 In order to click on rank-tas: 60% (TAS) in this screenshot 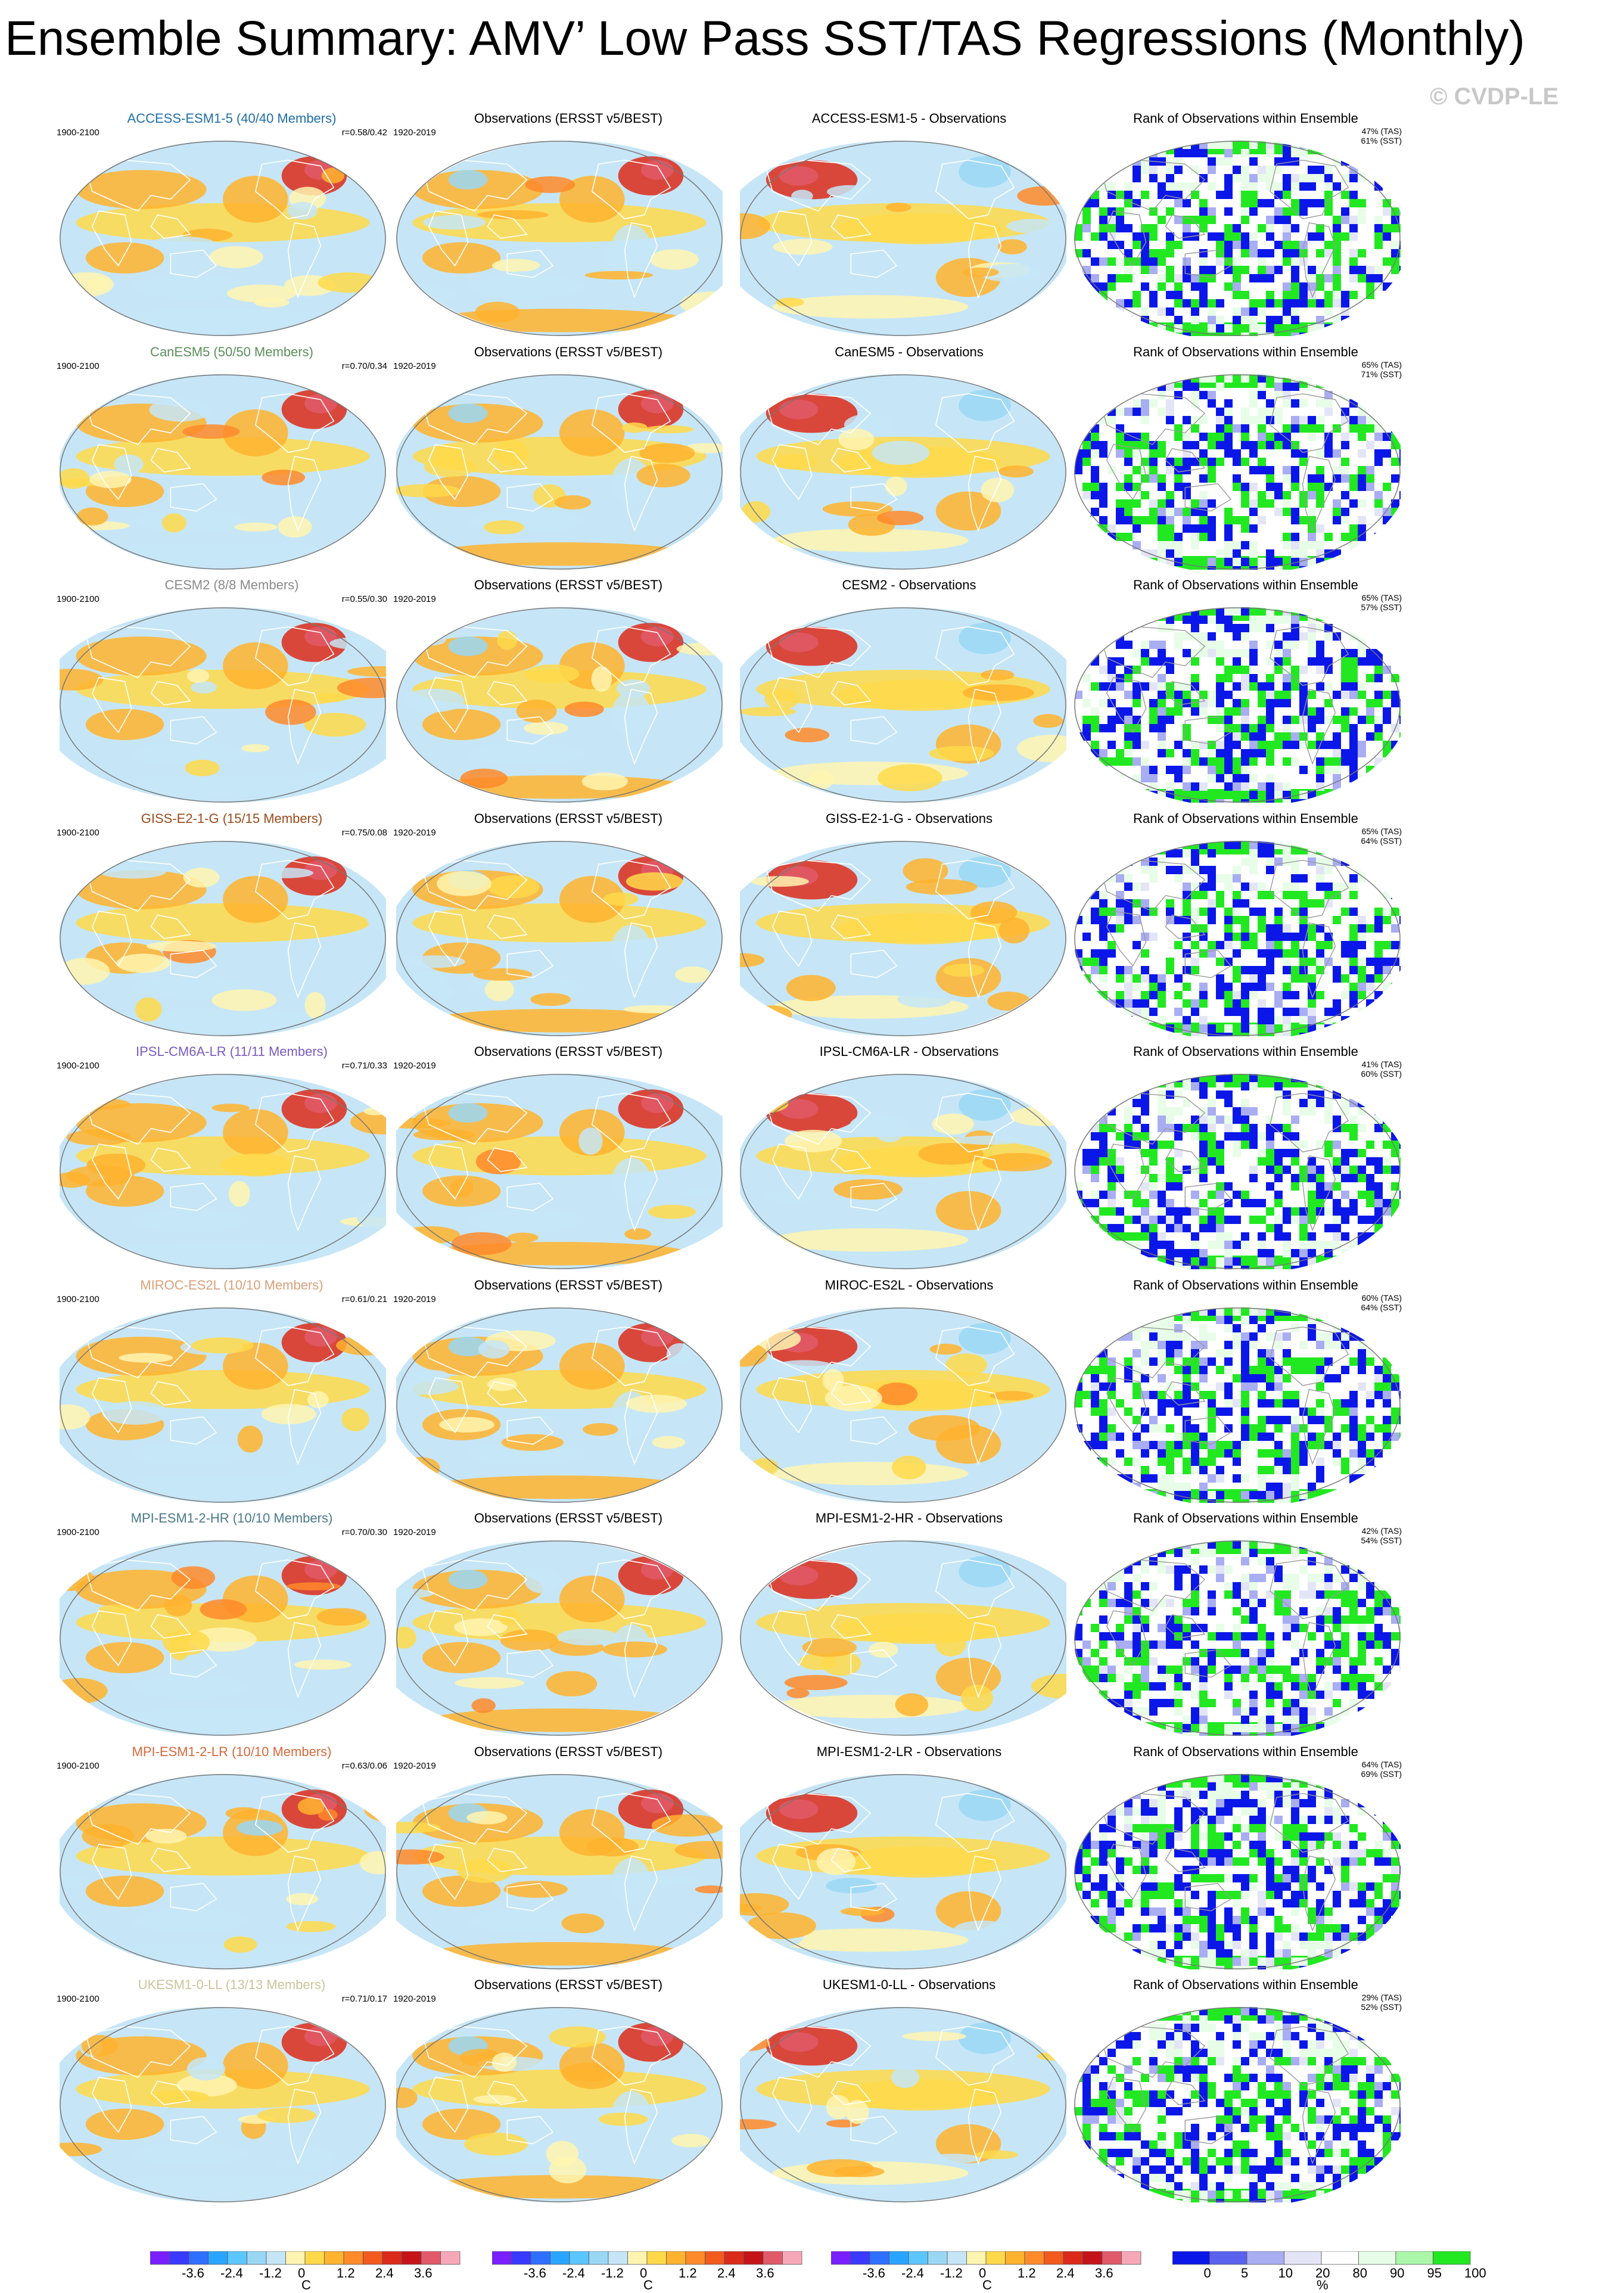, I will do `click(1382, 1298)`.